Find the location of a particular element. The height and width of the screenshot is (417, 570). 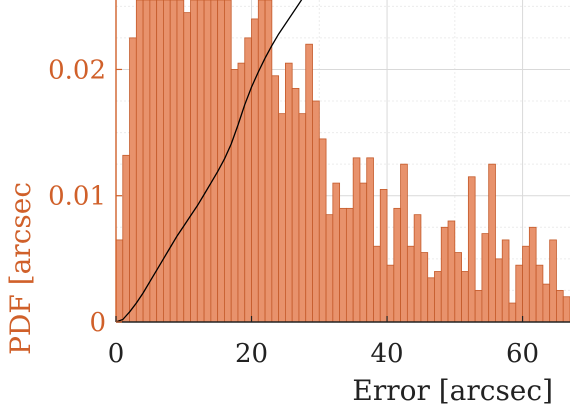

y-tick-labels: 0 0.01 0.02 is located at coordinates (77, 196).